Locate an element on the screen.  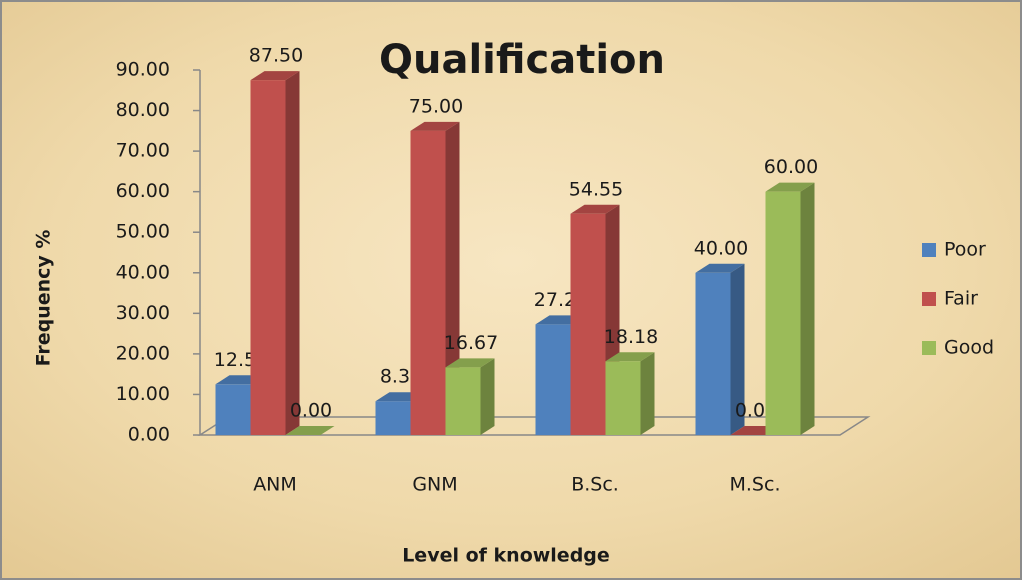
value-label: 60.00 is located at coordinates (791, 167).